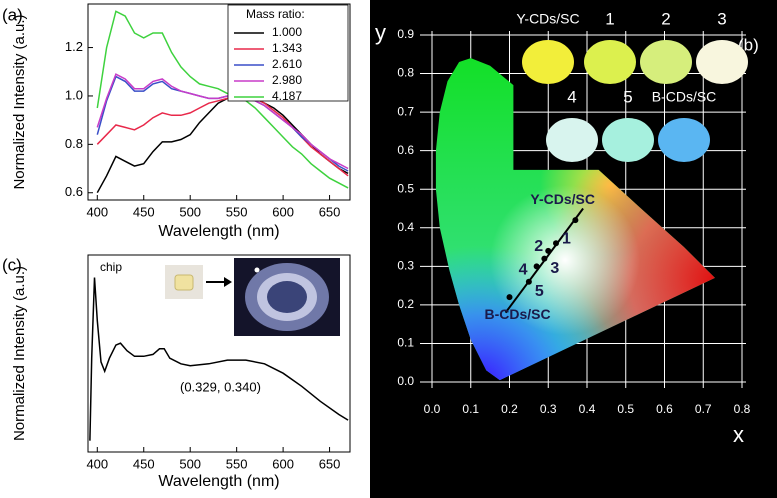 This screenshot has width=777, height=498. I want to click on legend-title: Mass ratio:, so click(275, 14).